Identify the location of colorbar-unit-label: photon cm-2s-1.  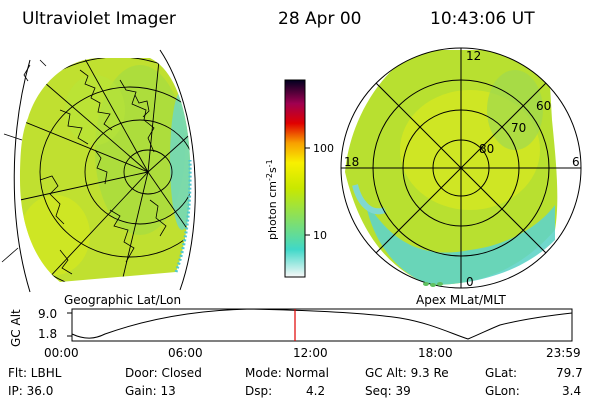
(272, 199).